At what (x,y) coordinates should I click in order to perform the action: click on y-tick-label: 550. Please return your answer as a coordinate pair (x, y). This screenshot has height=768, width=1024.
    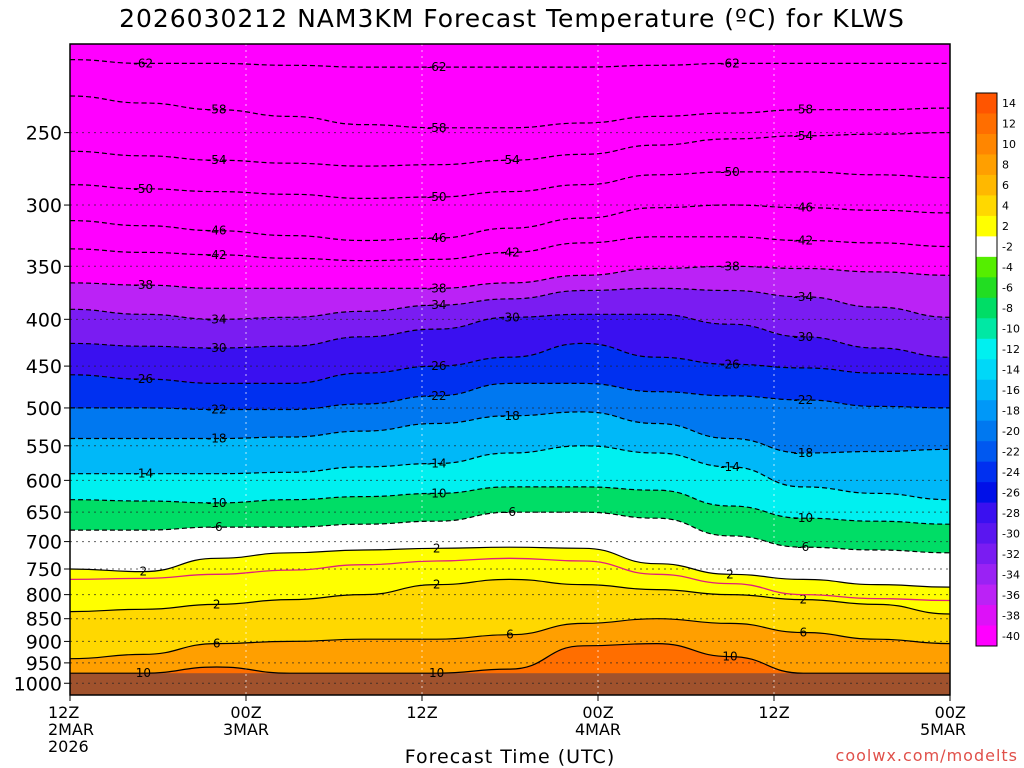
    Looking at the image, I should click on (44, 447).